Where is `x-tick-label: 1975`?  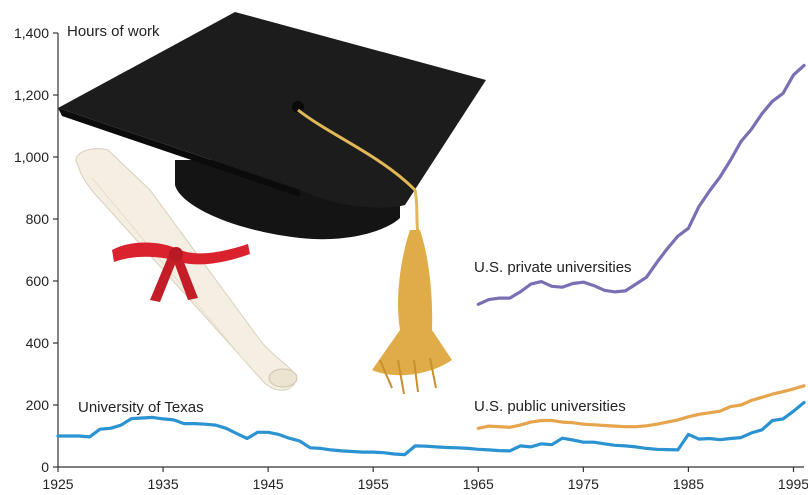
x-tick-label: 1975 is located at coordinates (583, 484).